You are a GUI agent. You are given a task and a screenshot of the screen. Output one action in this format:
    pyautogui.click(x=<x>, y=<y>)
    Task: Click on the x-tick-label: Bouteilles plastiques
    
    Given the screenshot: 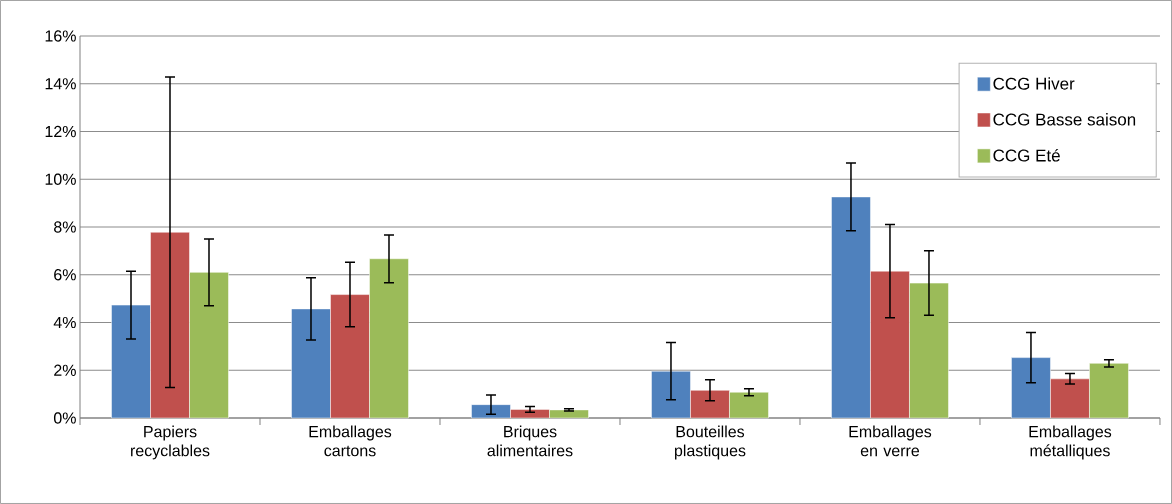 What is the action you would take?
    pyautogui.click(x=710, y=442)
    